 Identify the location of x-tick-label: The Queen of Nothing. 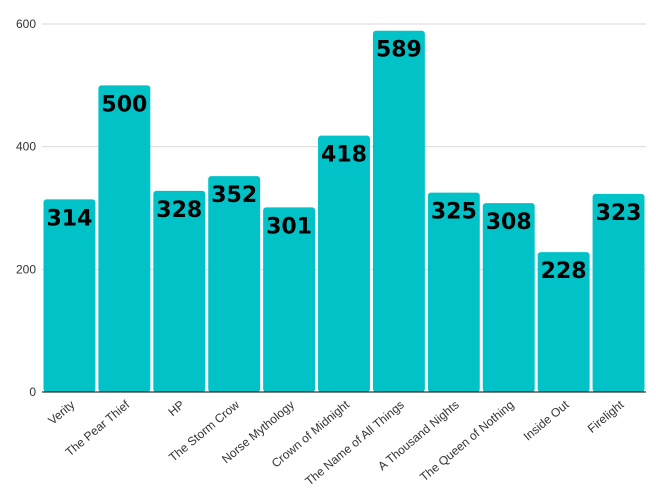
(466, 441).